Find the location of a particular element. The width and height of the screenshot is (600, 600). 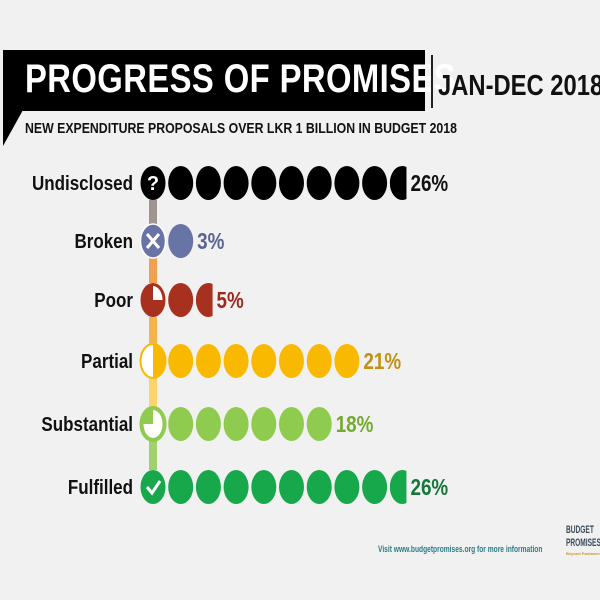

period-label: JAN-DEC 2018 is located at coordinates (519, 86).